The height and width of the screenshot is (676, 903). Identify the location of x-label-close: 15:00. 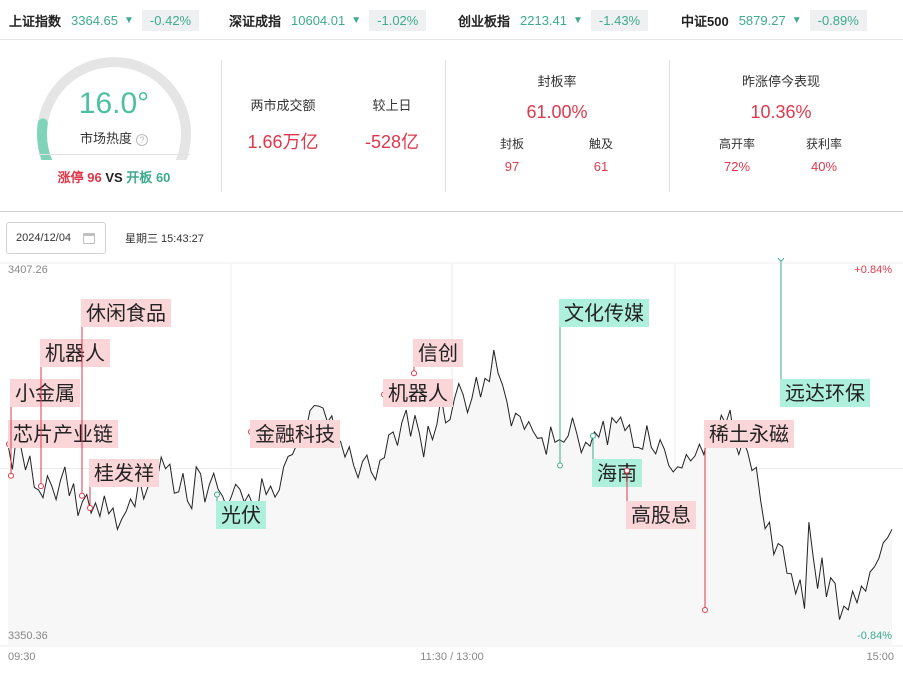
(880, 657).